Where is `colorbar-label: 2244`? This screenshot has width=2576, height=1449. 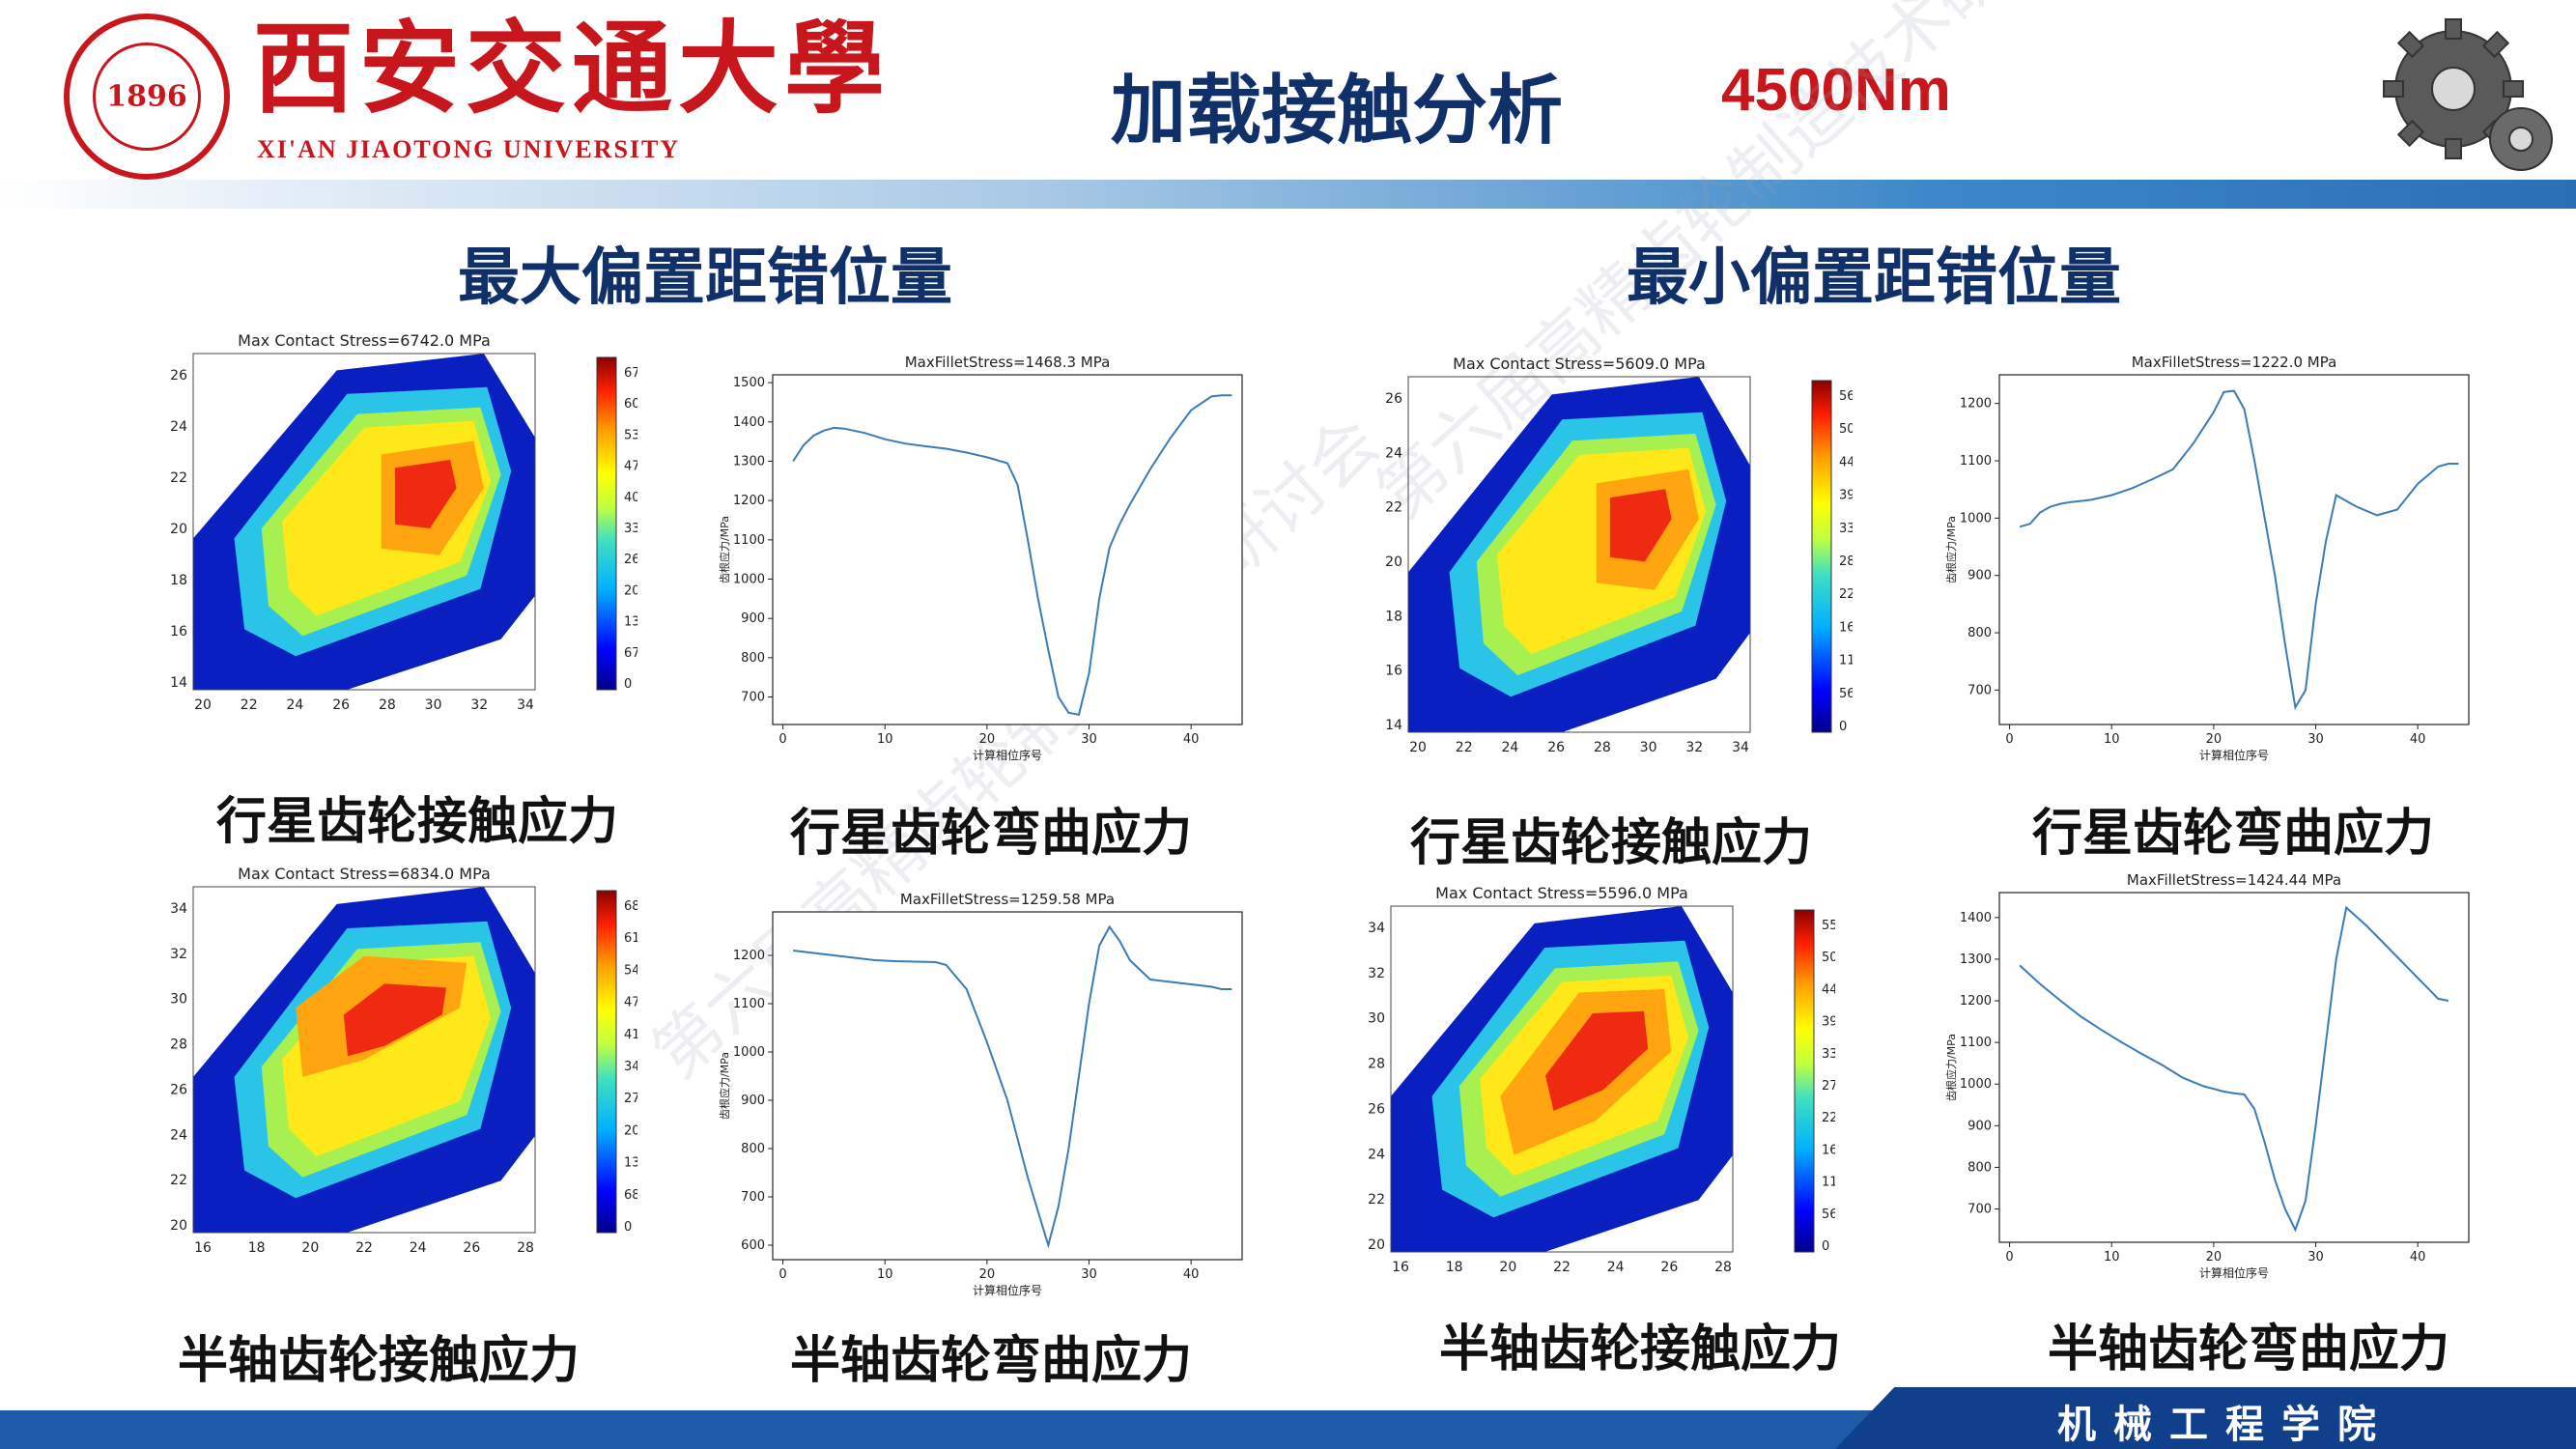
colorbar-label: 2244 is located at coordinates (1846, 594).